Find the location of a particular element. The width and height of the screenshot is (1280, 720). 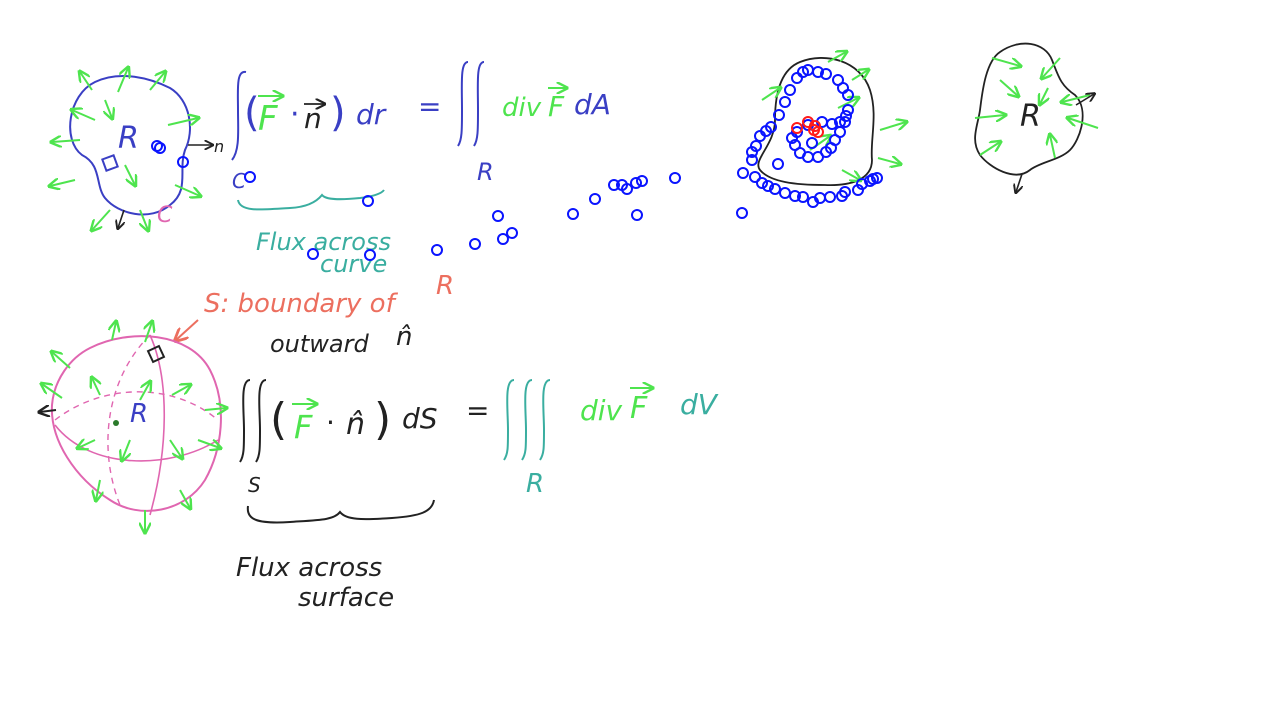

center-point is located at coordinates (116, 423).